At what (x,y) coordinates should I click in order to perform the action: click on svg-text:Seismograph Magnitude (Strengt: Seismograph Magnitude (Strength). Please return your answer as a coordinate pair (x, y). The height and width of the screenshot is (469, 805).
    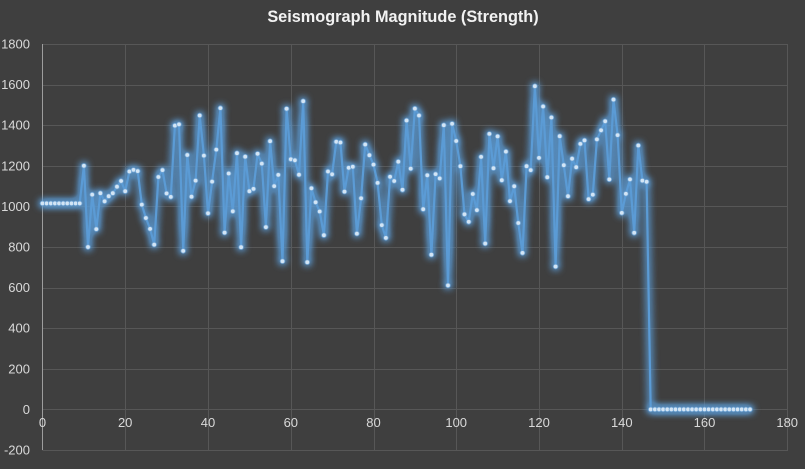
    Looking at the image, I should click on (402, 17).